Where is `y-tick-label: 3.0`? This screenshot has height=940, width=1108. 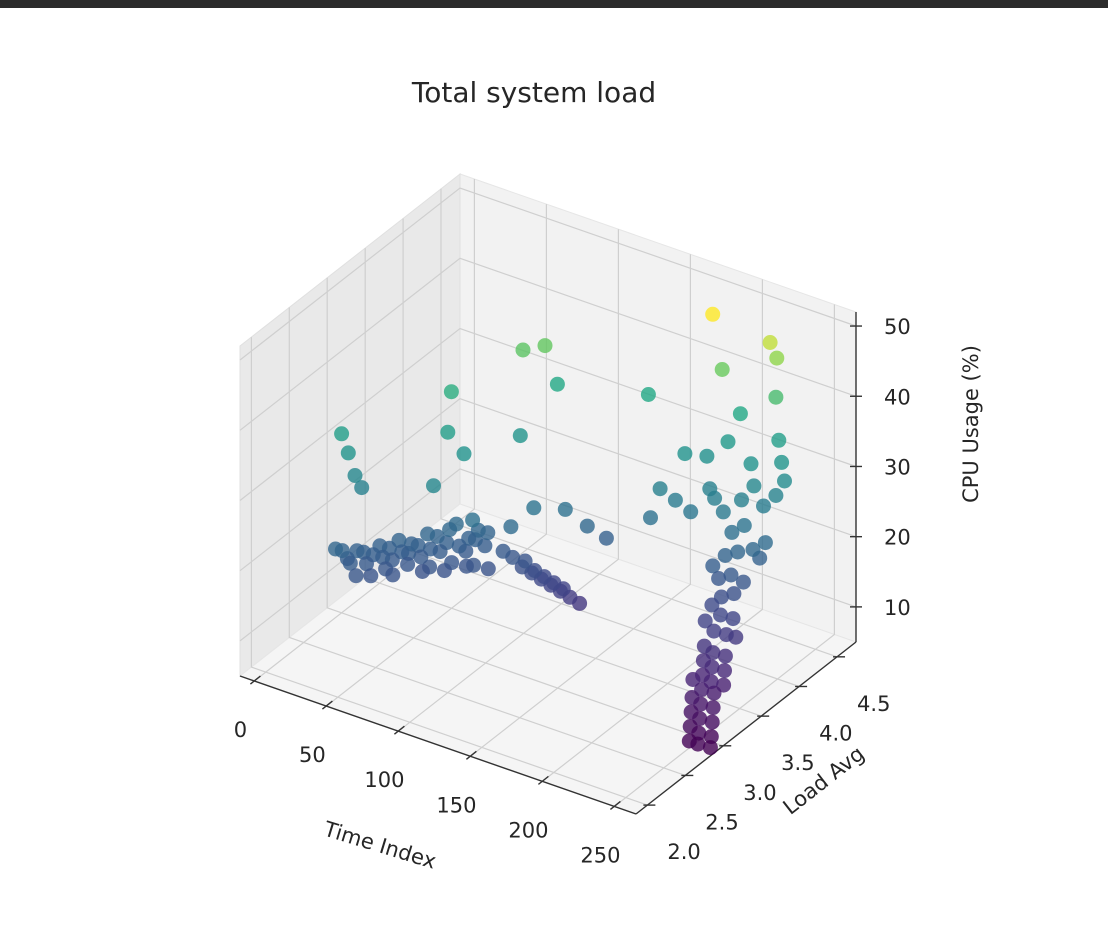
y-tick-label: 3.0 is located at coordinates (759, 793).